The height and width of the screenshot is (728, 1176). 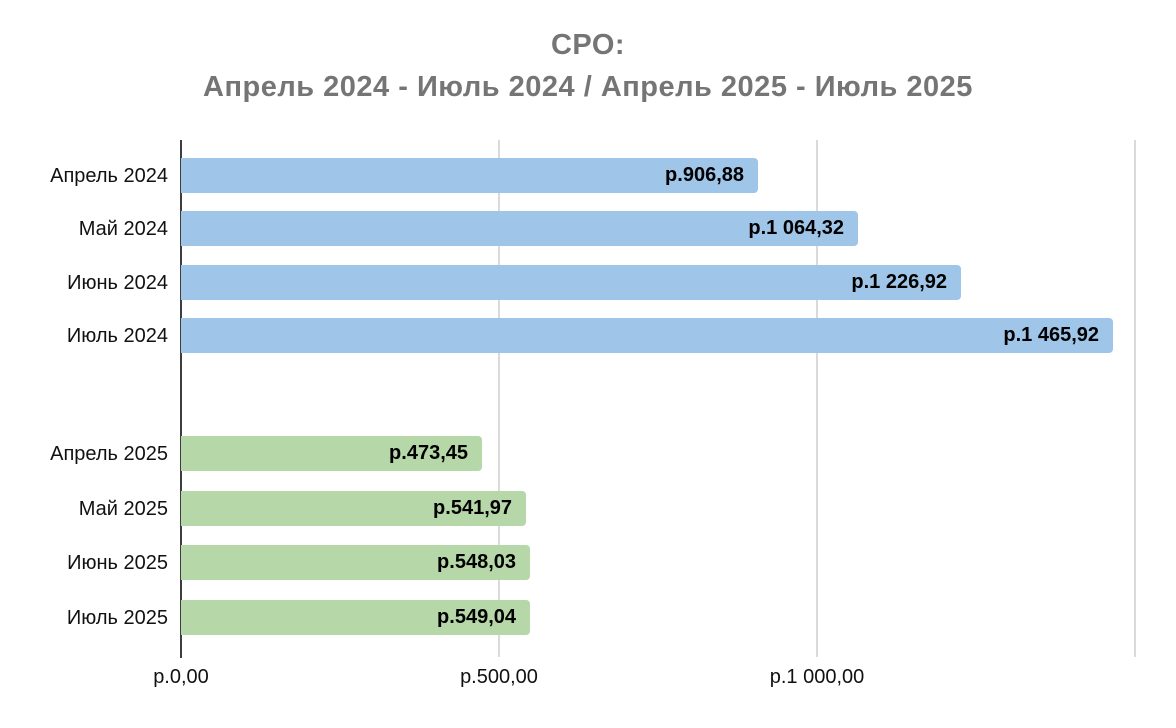 What do you see at coordinates (123, 509) in the screenshot?
I see `category-label: Май 2025` at bounding box center [123, 509].